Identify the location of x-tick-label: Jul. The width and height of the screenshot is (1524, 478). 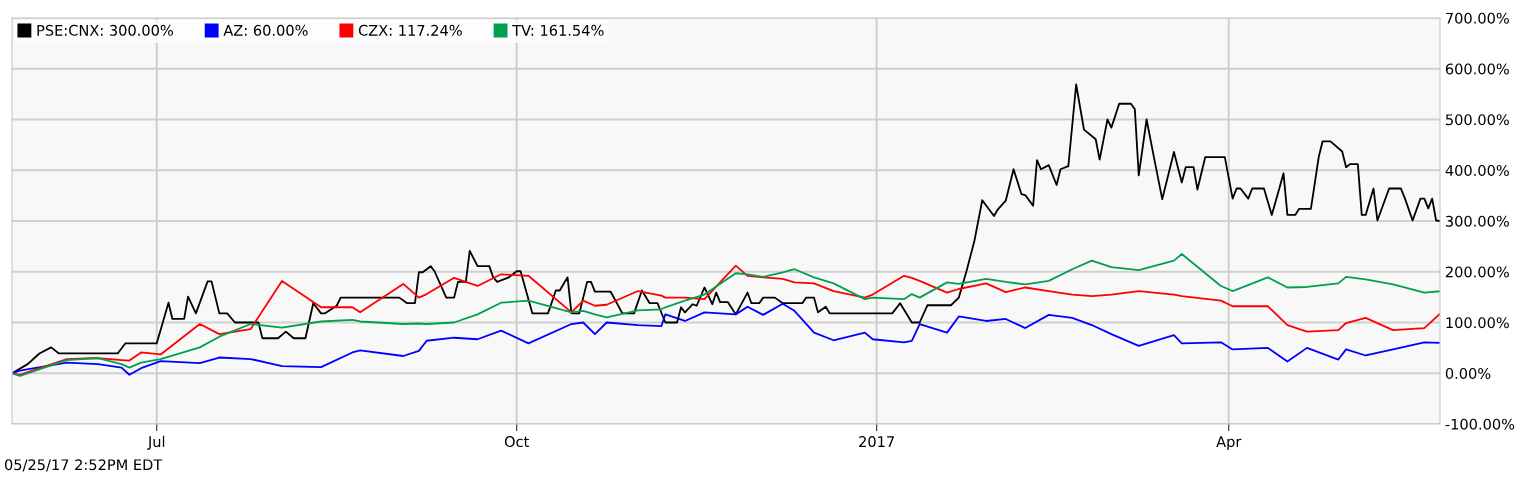
(156, 442).